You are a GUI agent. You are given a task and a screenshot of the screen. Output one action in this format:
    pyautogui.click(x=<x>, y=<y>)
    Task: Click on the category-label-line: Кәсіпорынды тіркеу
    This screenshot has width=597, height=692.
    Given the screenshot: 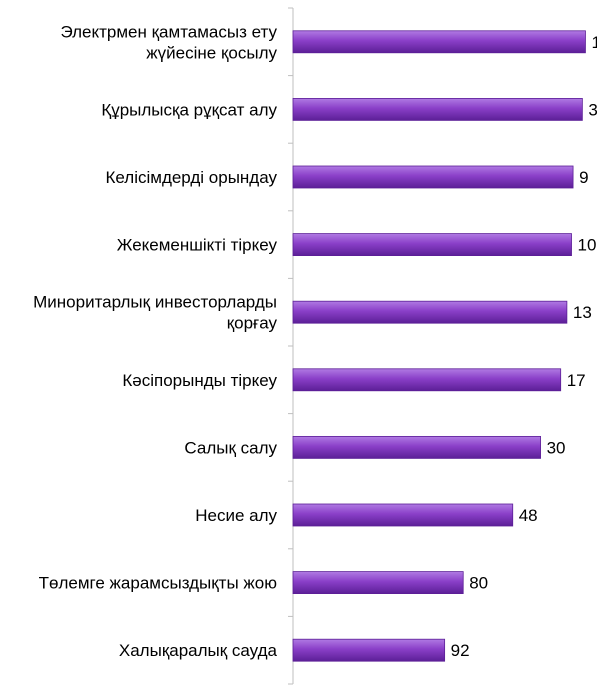 What is the action you would take?
    pyautogui.click(x=199, y=380)
    